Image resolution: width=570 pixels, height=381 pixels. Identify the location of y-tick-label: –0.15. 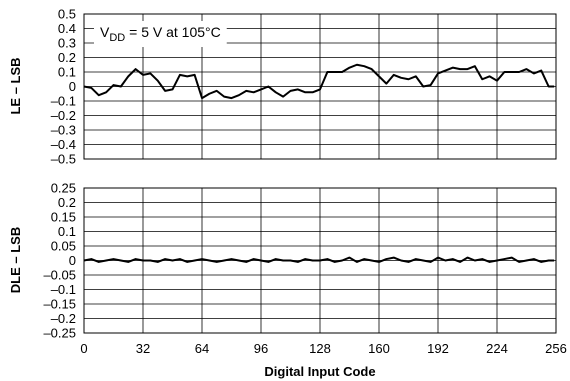
(59, 304).